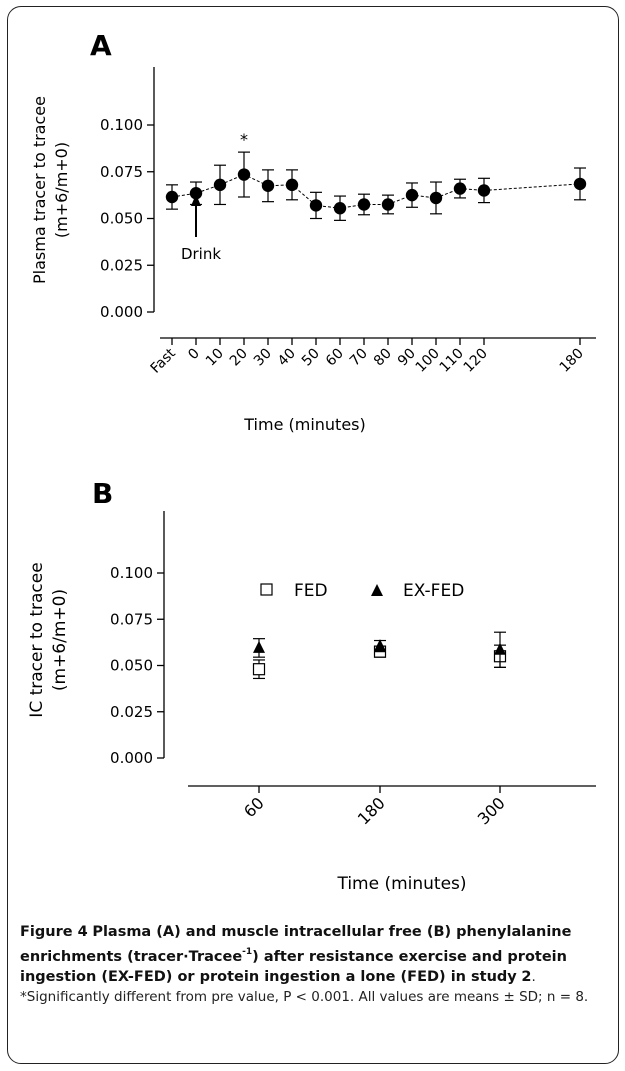 The width and height of the screenshot is (625, 1071). I want to click on y-tick-label-b: 0.000, so click(131, 758).